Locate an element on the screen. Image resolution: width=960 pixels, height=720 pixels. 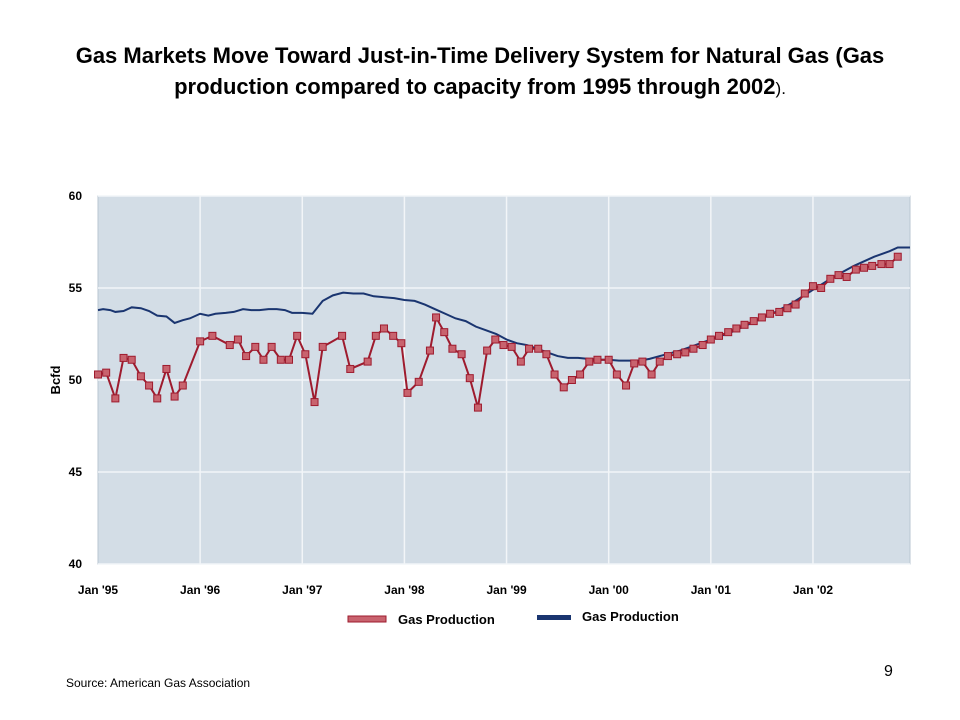
y-tick-label: 45 is located at coordinates (76, 472).